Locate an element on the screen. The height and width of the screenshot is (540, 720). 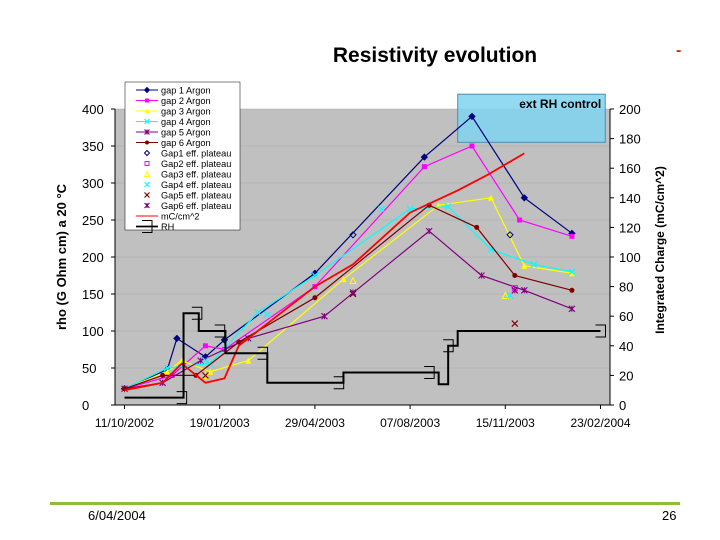
y-tick-label: 50 is located at coordinates (89, 368).